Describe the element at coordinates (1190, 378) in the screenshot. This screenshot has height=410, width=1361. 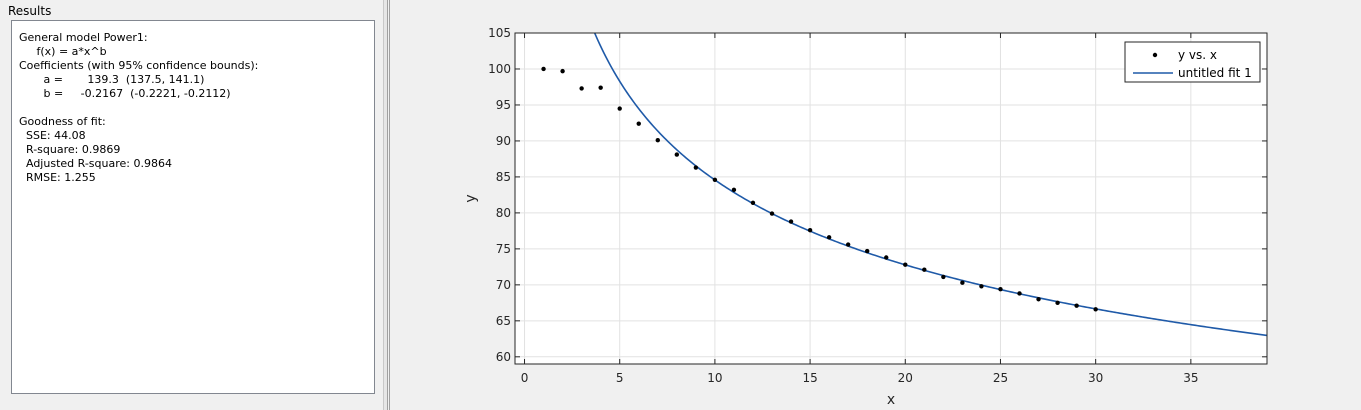
I see `x-tick-label: 35` at that location.